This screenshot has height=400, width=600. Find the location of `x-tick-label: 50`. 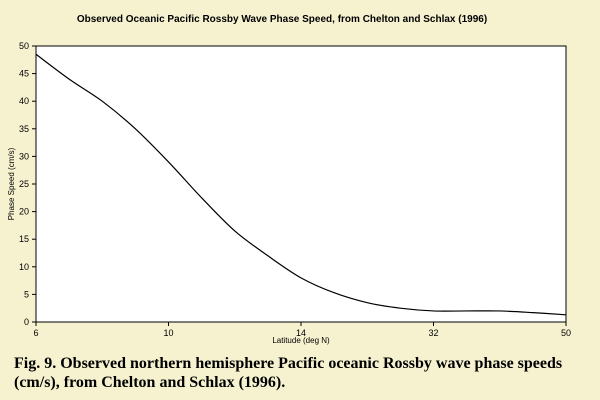

x-tick-label: 50 is located at coordinates (566, 333).